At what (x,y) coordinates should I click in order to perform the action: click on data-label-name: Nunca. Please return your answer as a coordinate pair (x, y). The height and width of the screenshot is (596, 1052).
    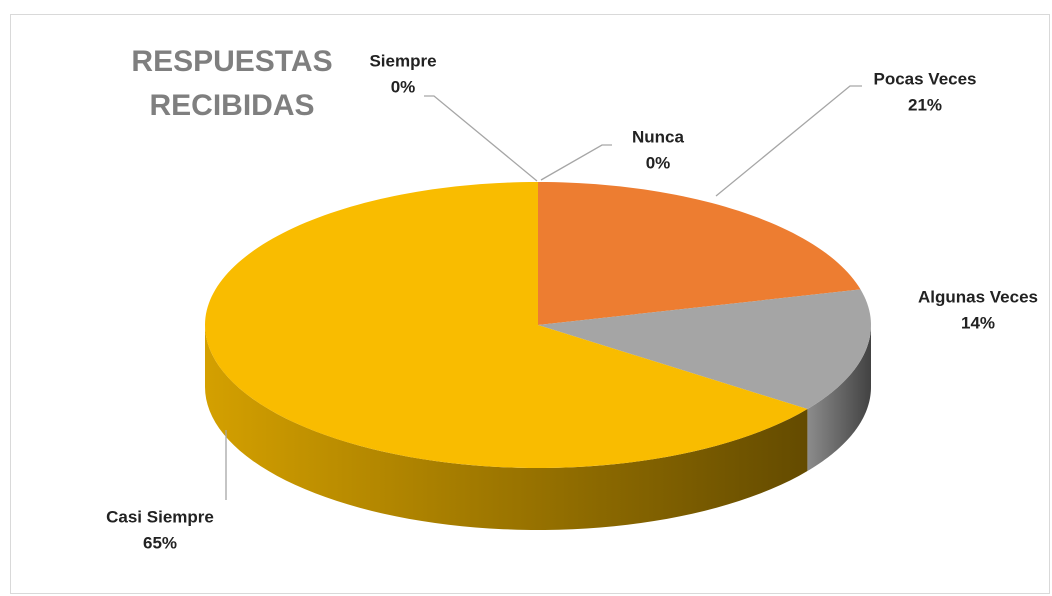
    Looking at the image, I should click on (658, 136).